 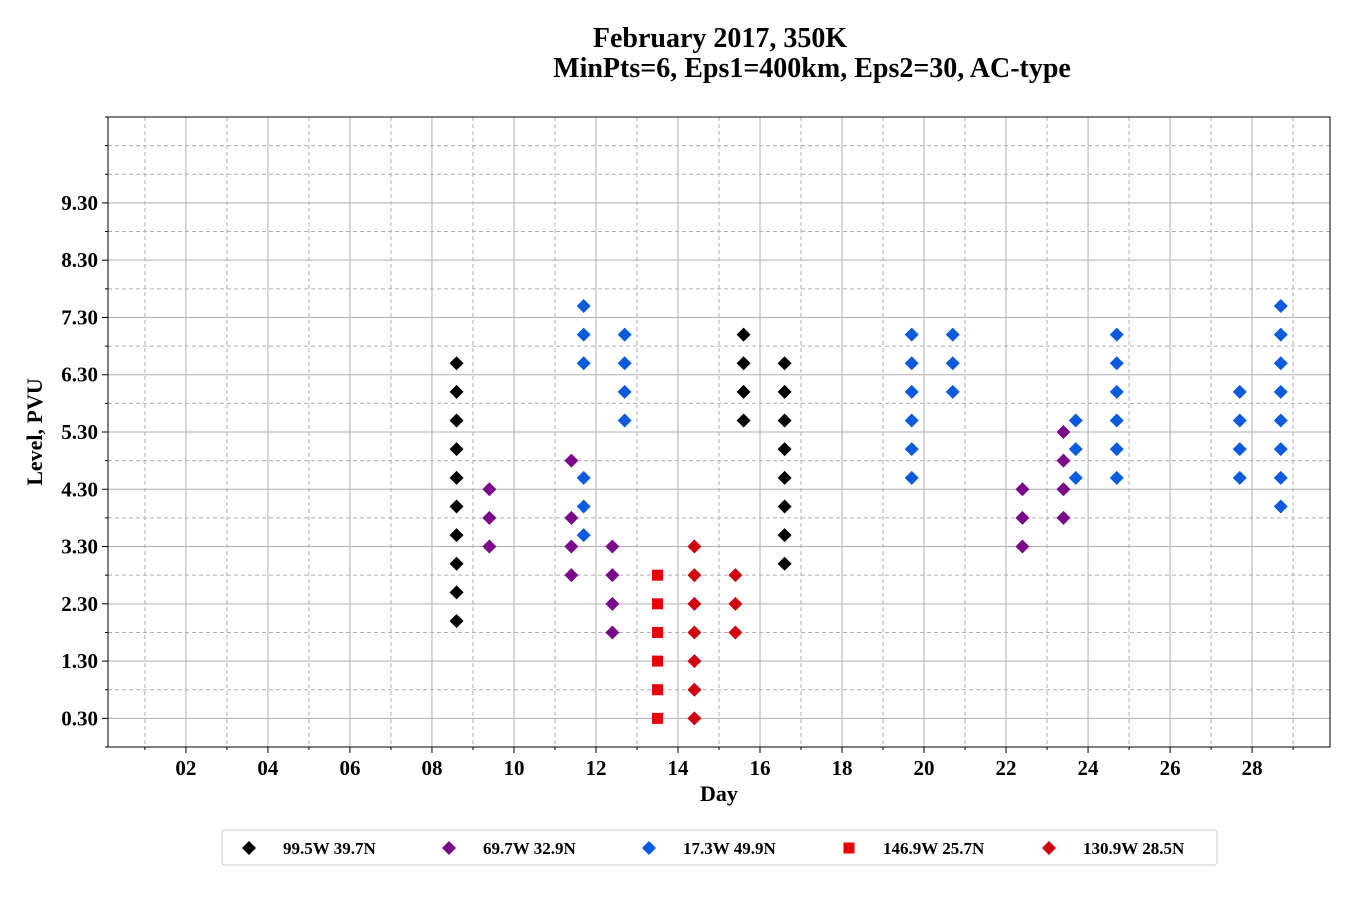 What do you see at coordinates (329, 848) in the screenshot?
I see `legend-label: 99.5W 39.7N` at bounding box center [329, 848].